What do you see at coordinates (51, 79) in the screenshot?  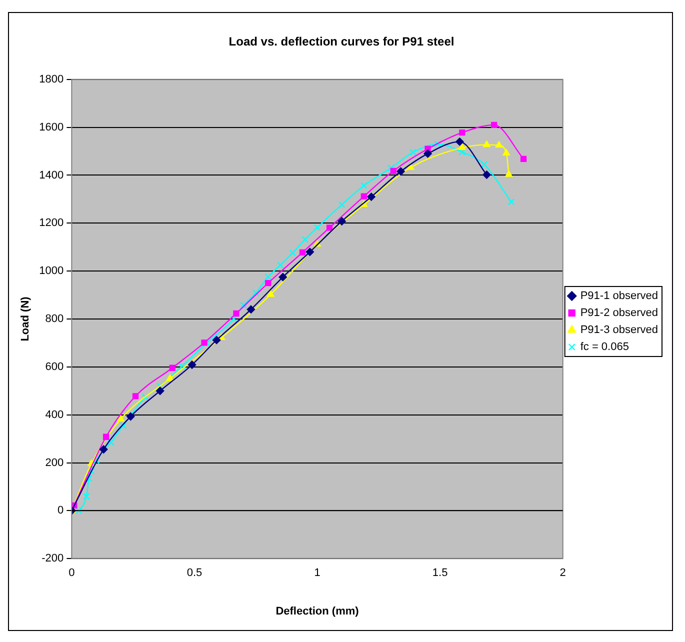 I see `y-tick-label: 1800` at bounding box center [51, 79].